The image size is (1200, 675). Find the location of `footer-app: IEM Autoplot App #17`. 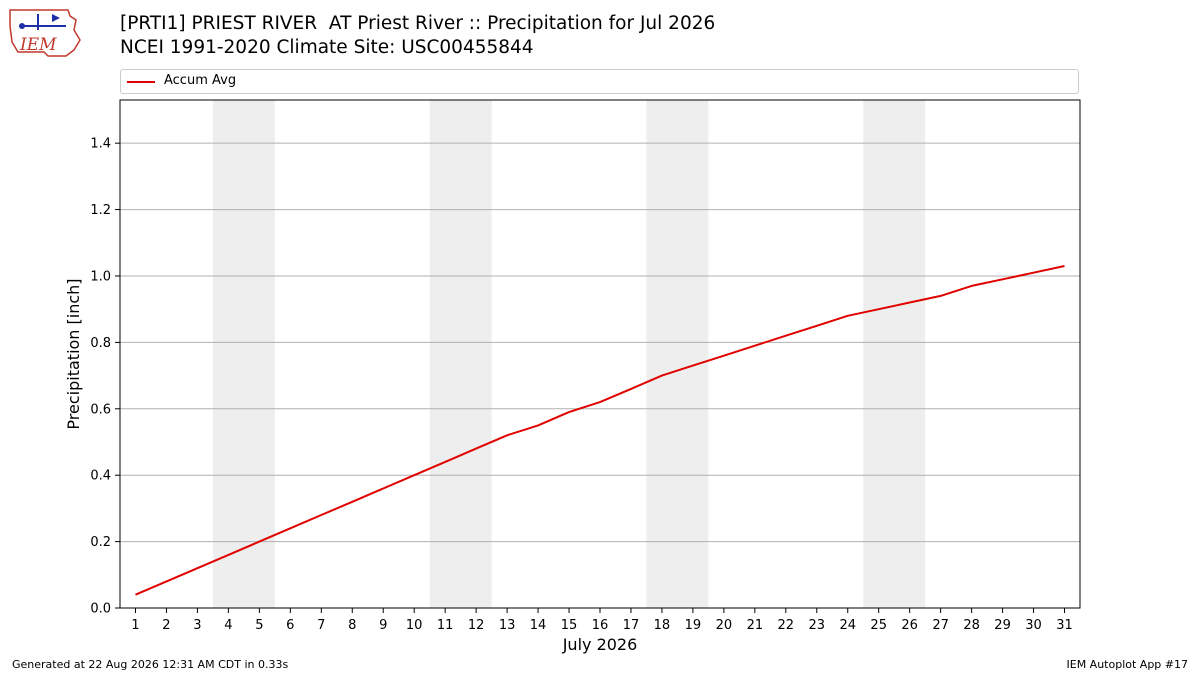

footer-app: IEM Autoplot App #17 is located at coordinates (1127, 664).